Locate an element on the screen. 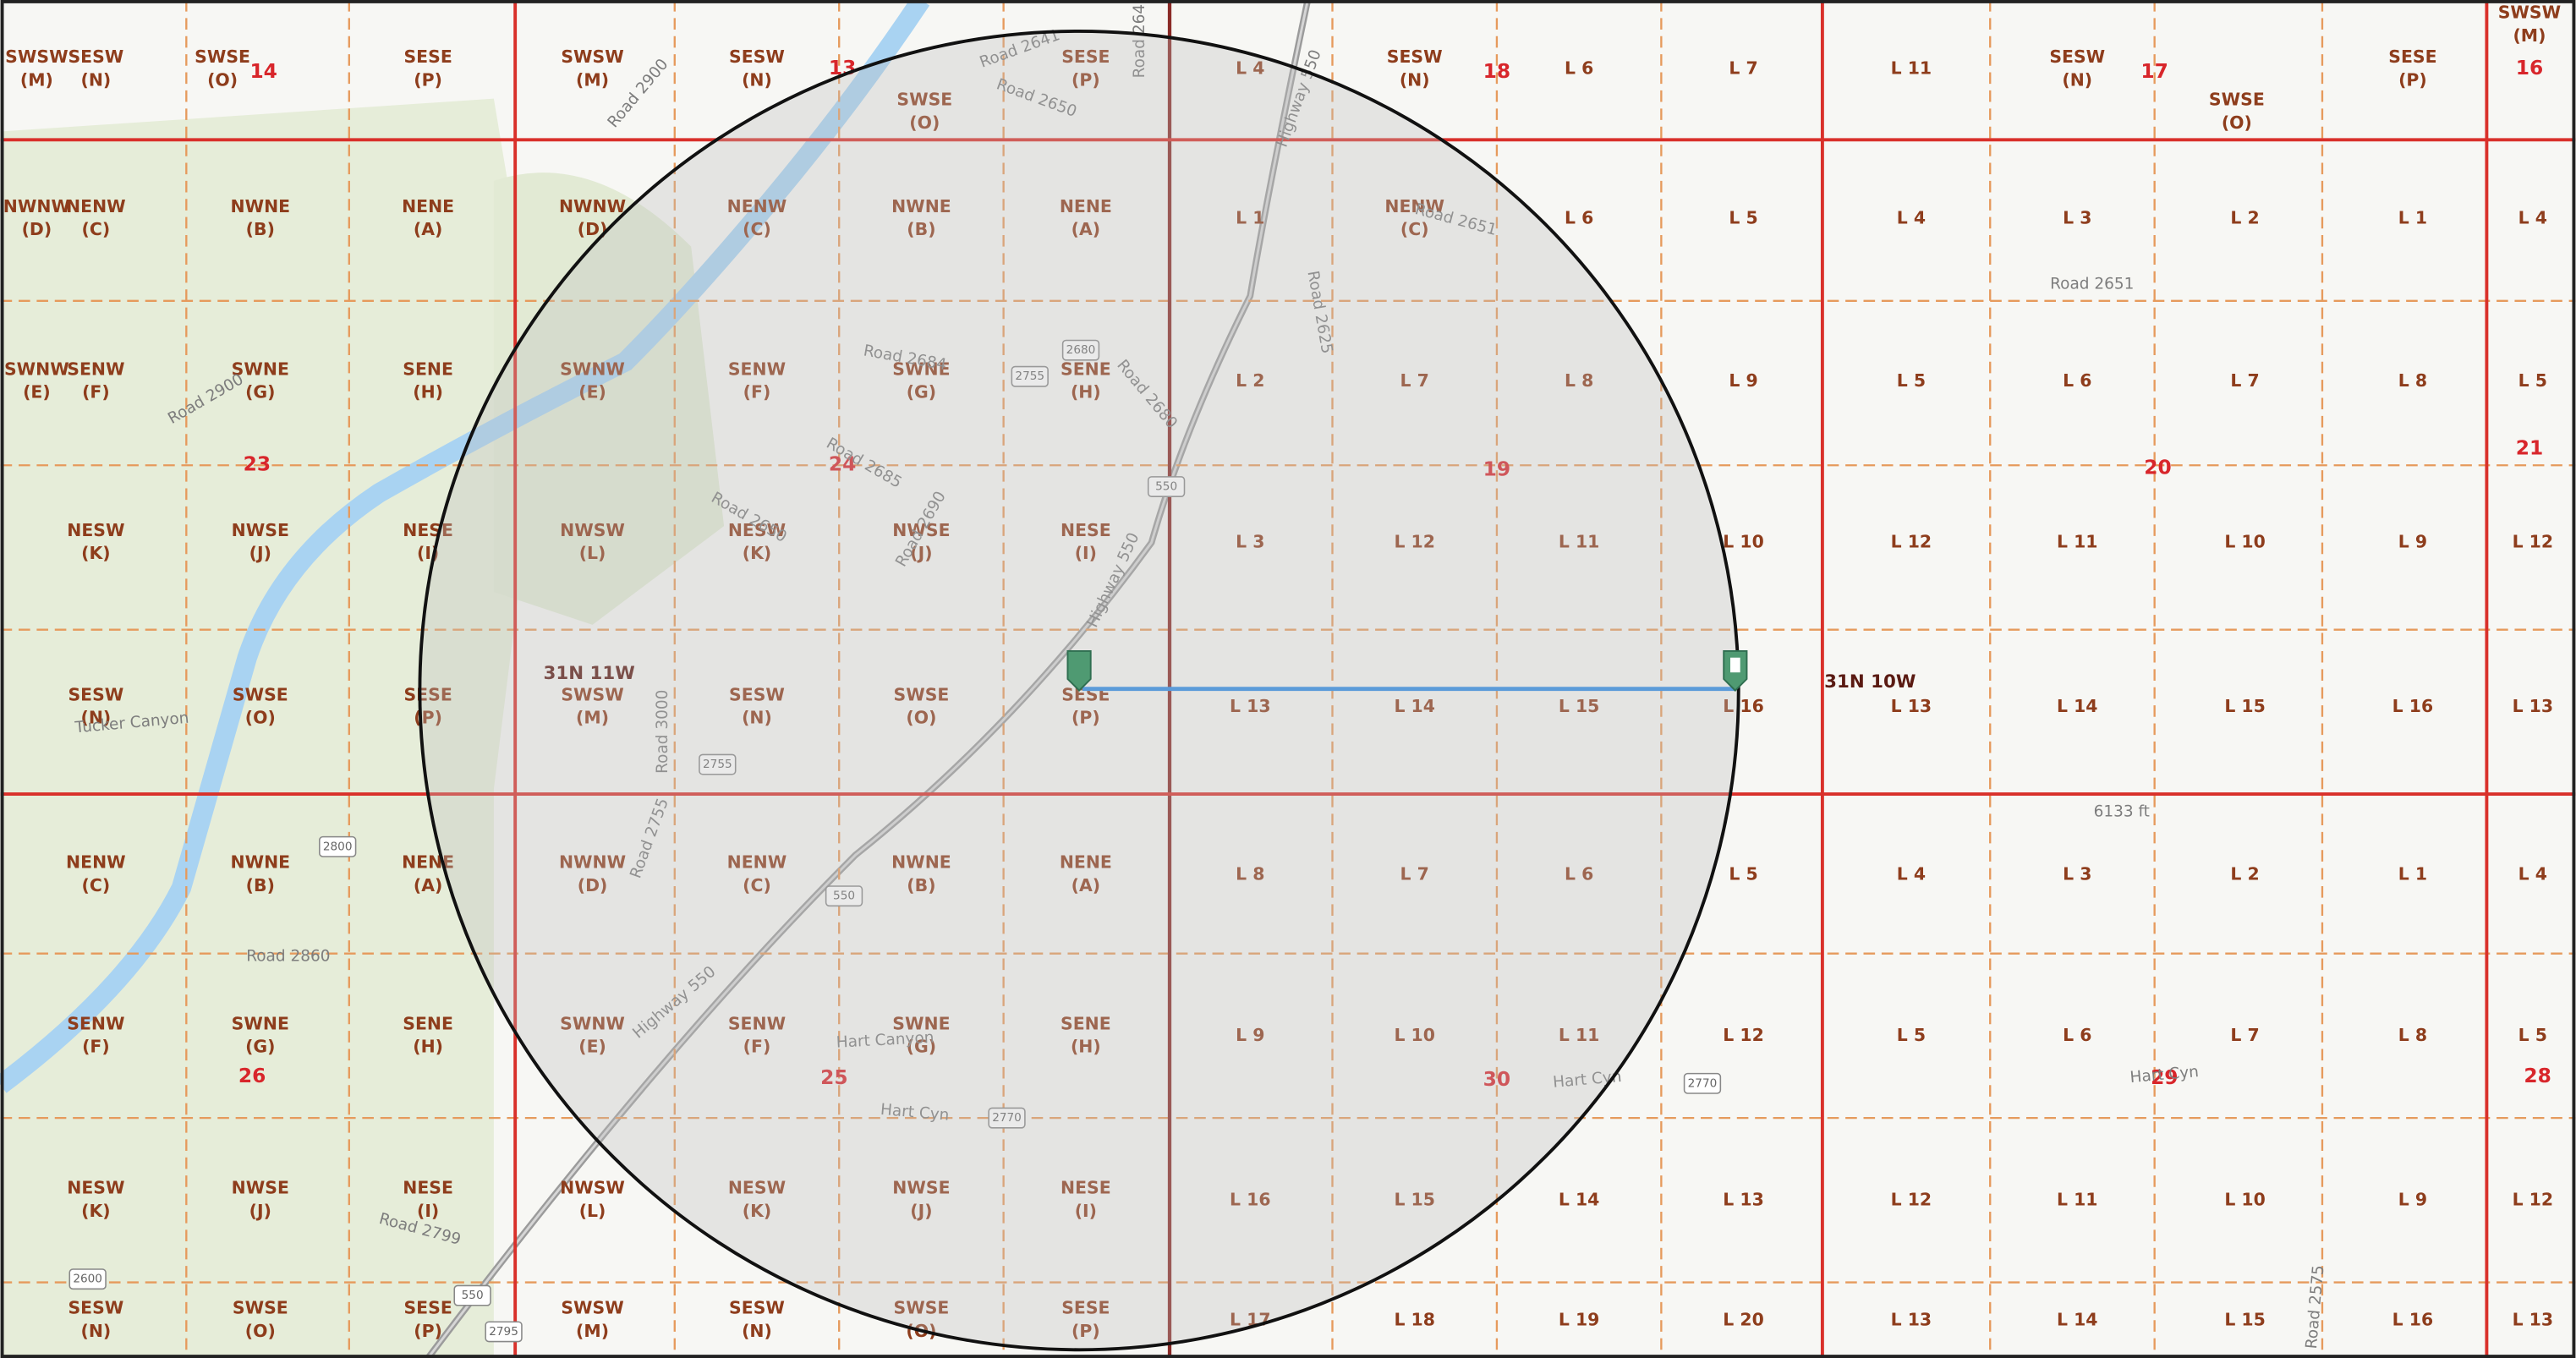 Image resolution: width=2576 pixels, height=1358 pixels. section-number: 26 is located at coordinates (252, 1075).